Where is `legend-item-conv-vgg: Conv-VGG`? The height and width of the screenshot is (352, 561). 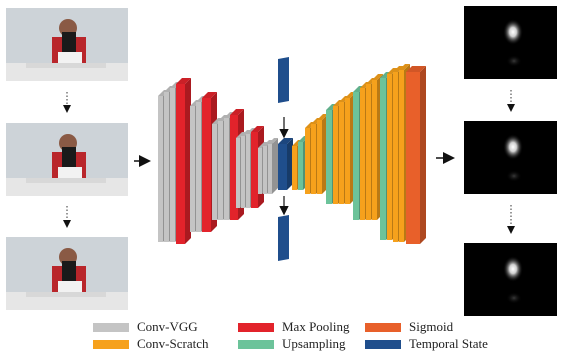 legend-item-conv-vgg: Conv-VGG is located at coordinates (145, 326).